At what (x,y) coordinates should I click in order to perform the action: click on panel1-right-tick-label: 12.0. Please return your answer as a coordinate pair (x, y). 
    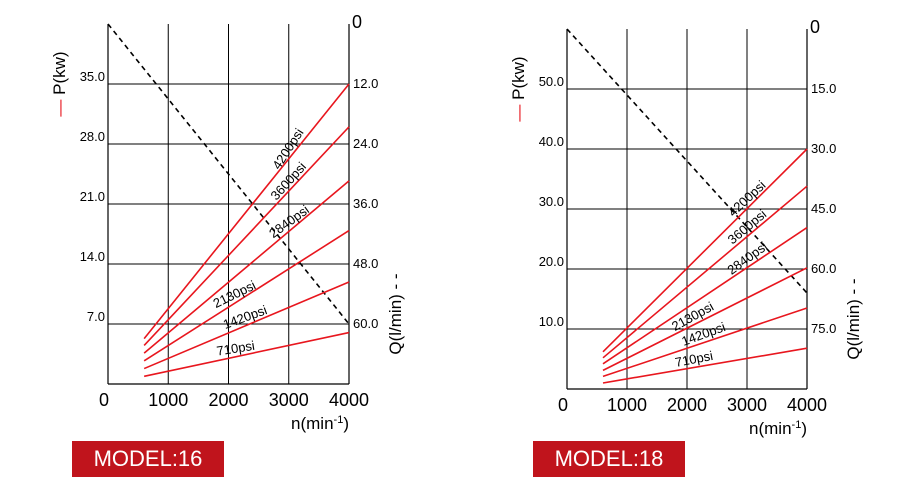
    Looking at the image, I should click on (365, 83).